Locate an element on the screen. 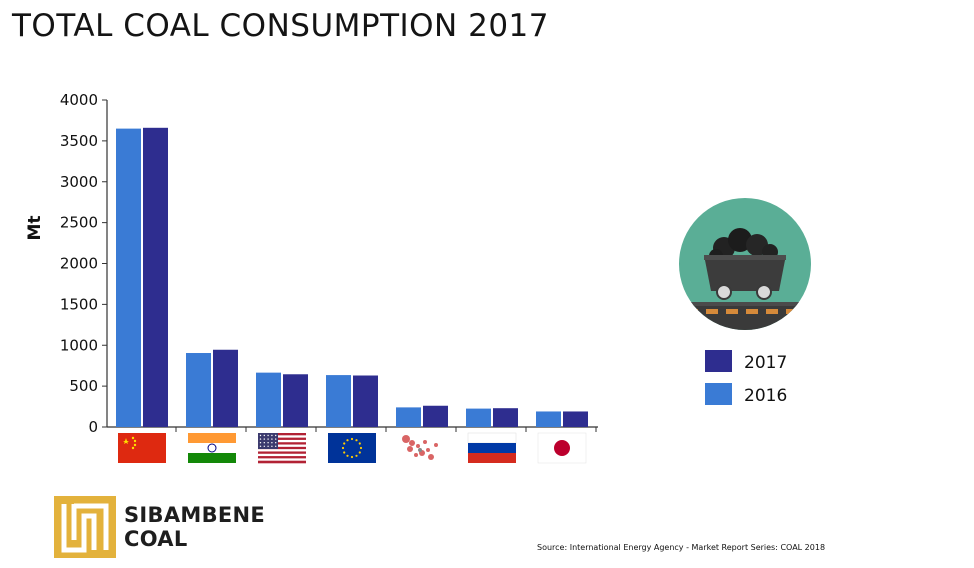 The height and width of the screenshot is (568, 974). y-tick-label: 0 is located at coordinates (93, 427).